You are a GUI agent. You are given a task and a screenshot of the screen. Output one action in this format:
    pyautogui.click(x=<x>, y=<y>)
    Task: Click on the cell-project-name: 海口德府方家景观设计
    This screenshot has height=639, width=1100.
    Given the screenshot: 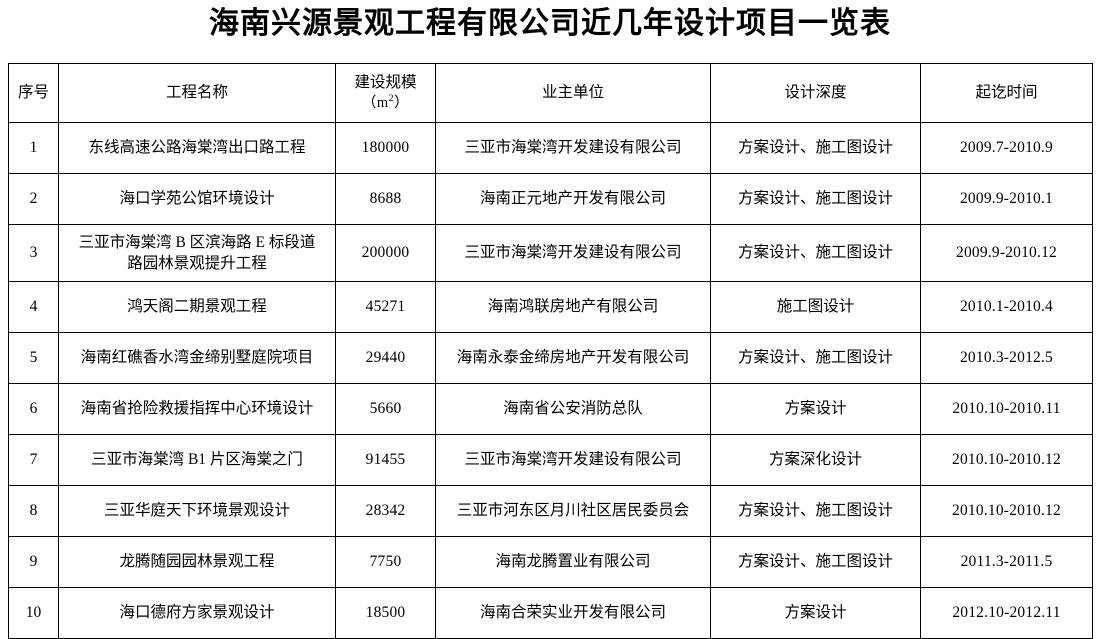 What is the action you would take?
    pyautogui.click(x=197, y=613)
    